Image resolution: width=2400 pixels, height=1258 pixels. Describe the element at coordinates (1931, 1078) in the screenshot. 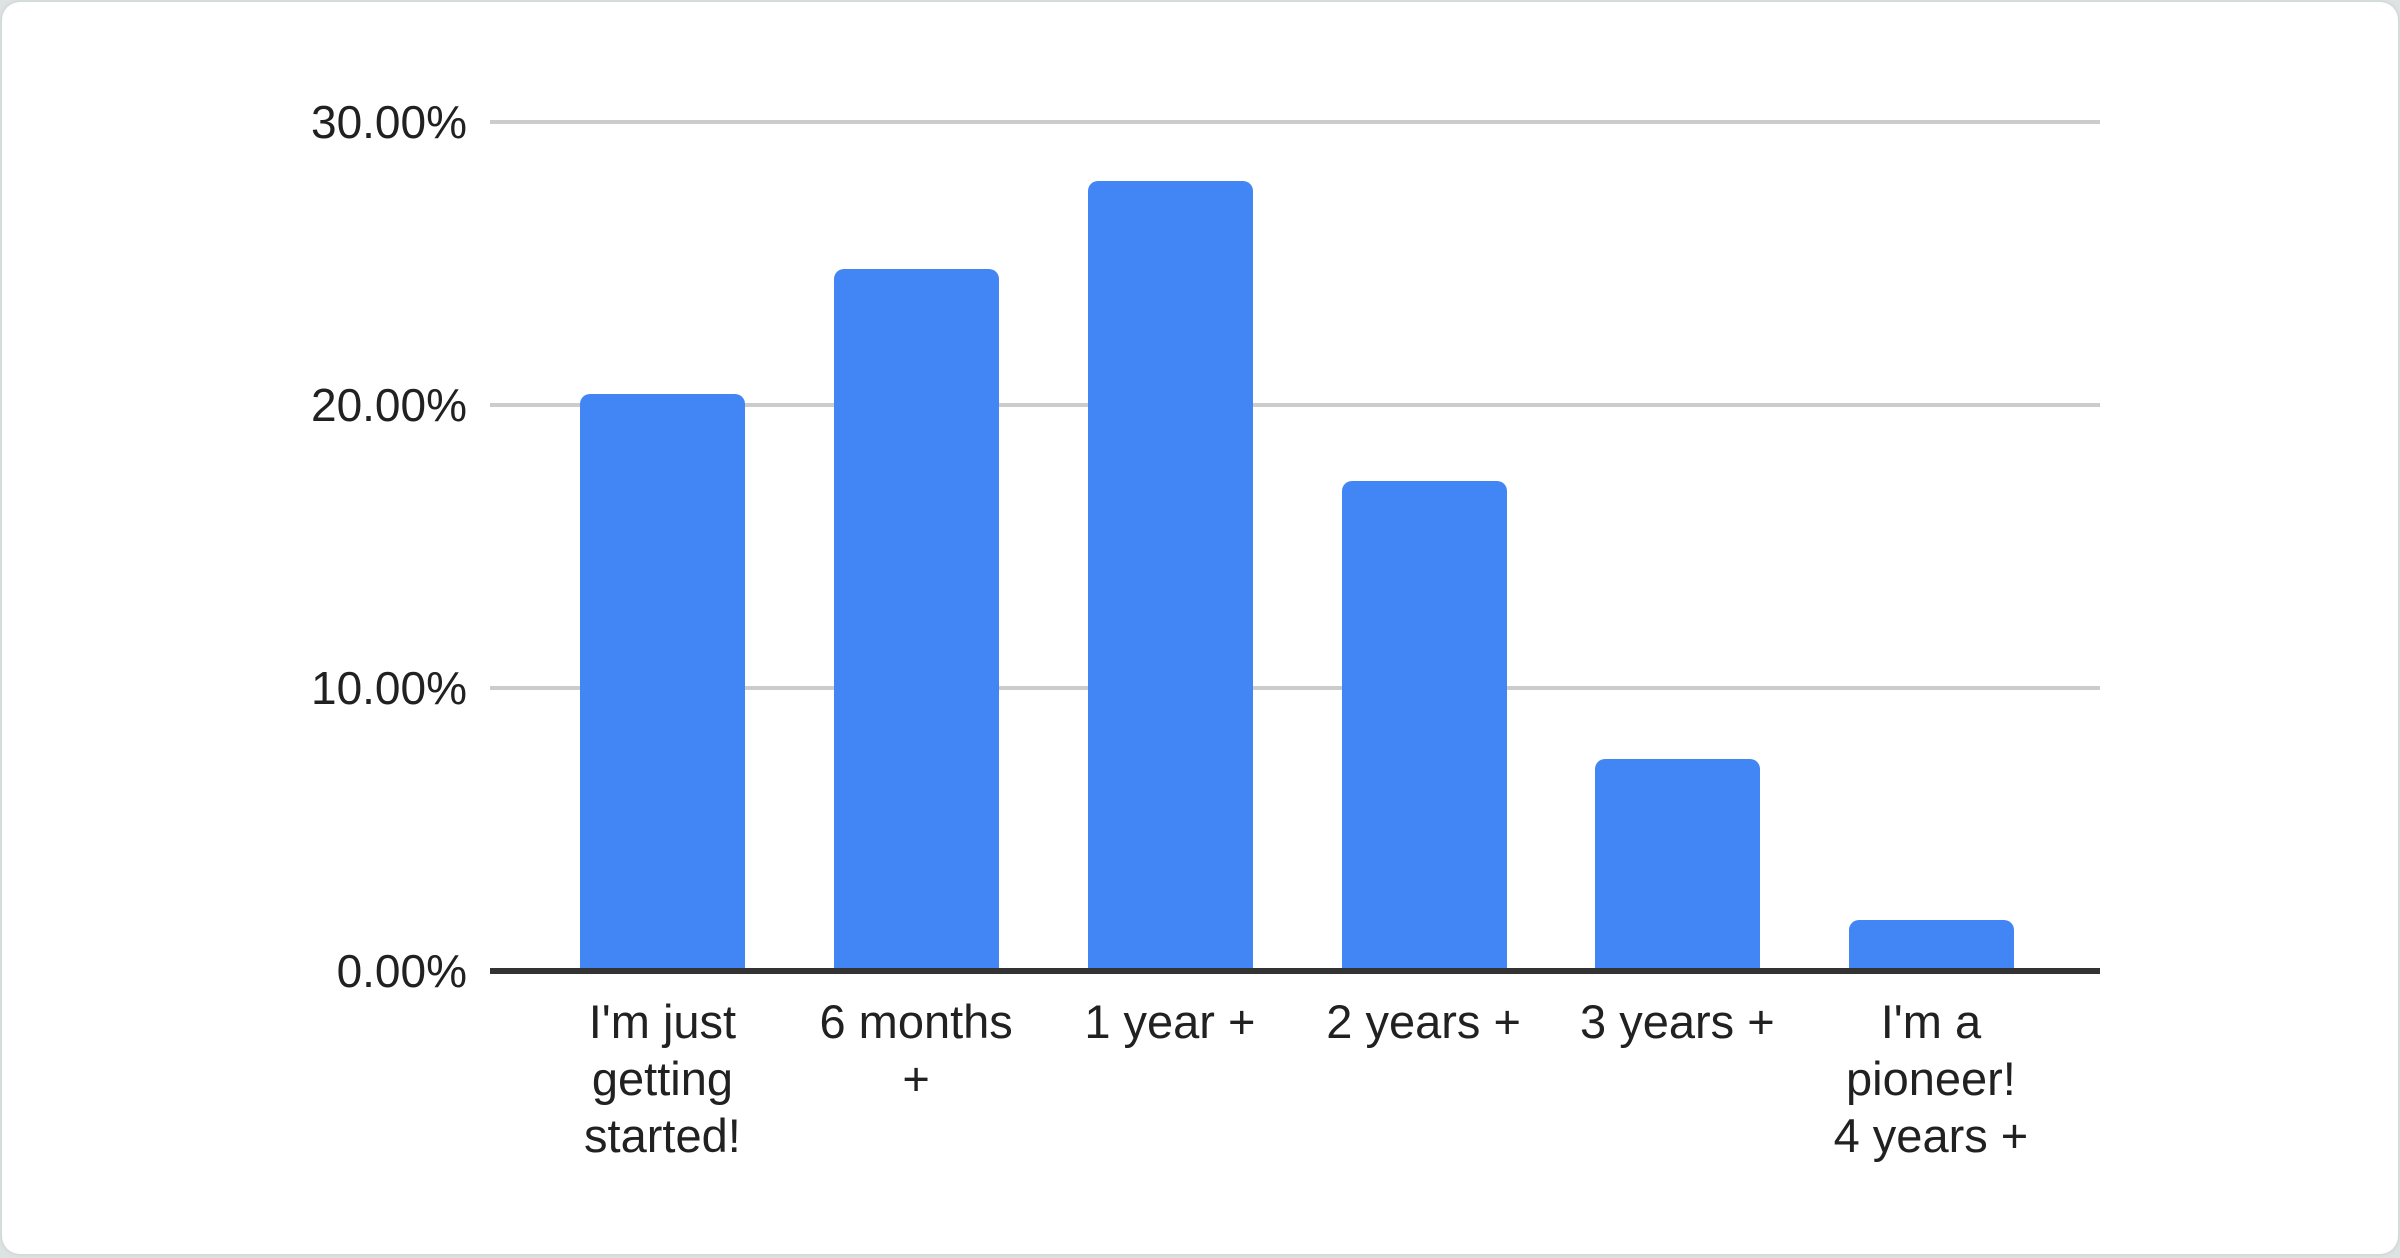

I see `x-axis-tick-label: I'm a pioneer! 4 years +` at that location.